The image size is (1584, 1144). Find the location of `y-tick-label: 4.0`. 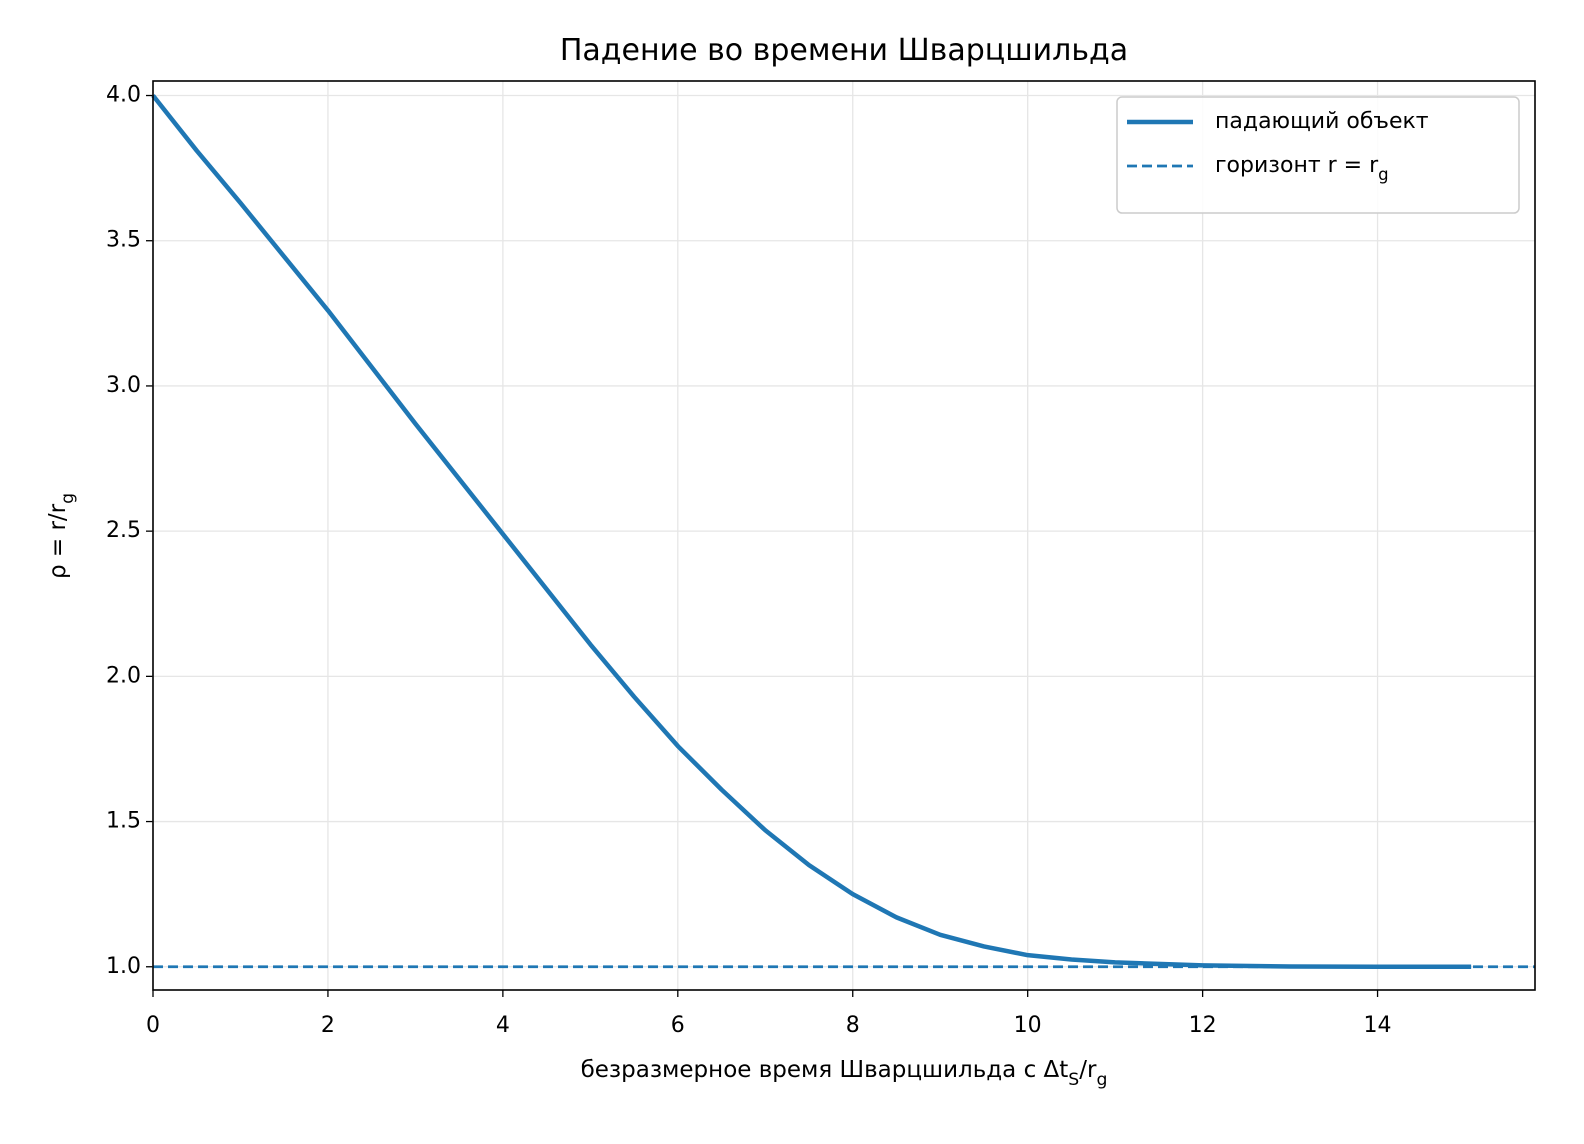

y-tick-label: 4.0 is located at coordinates (123, 95).